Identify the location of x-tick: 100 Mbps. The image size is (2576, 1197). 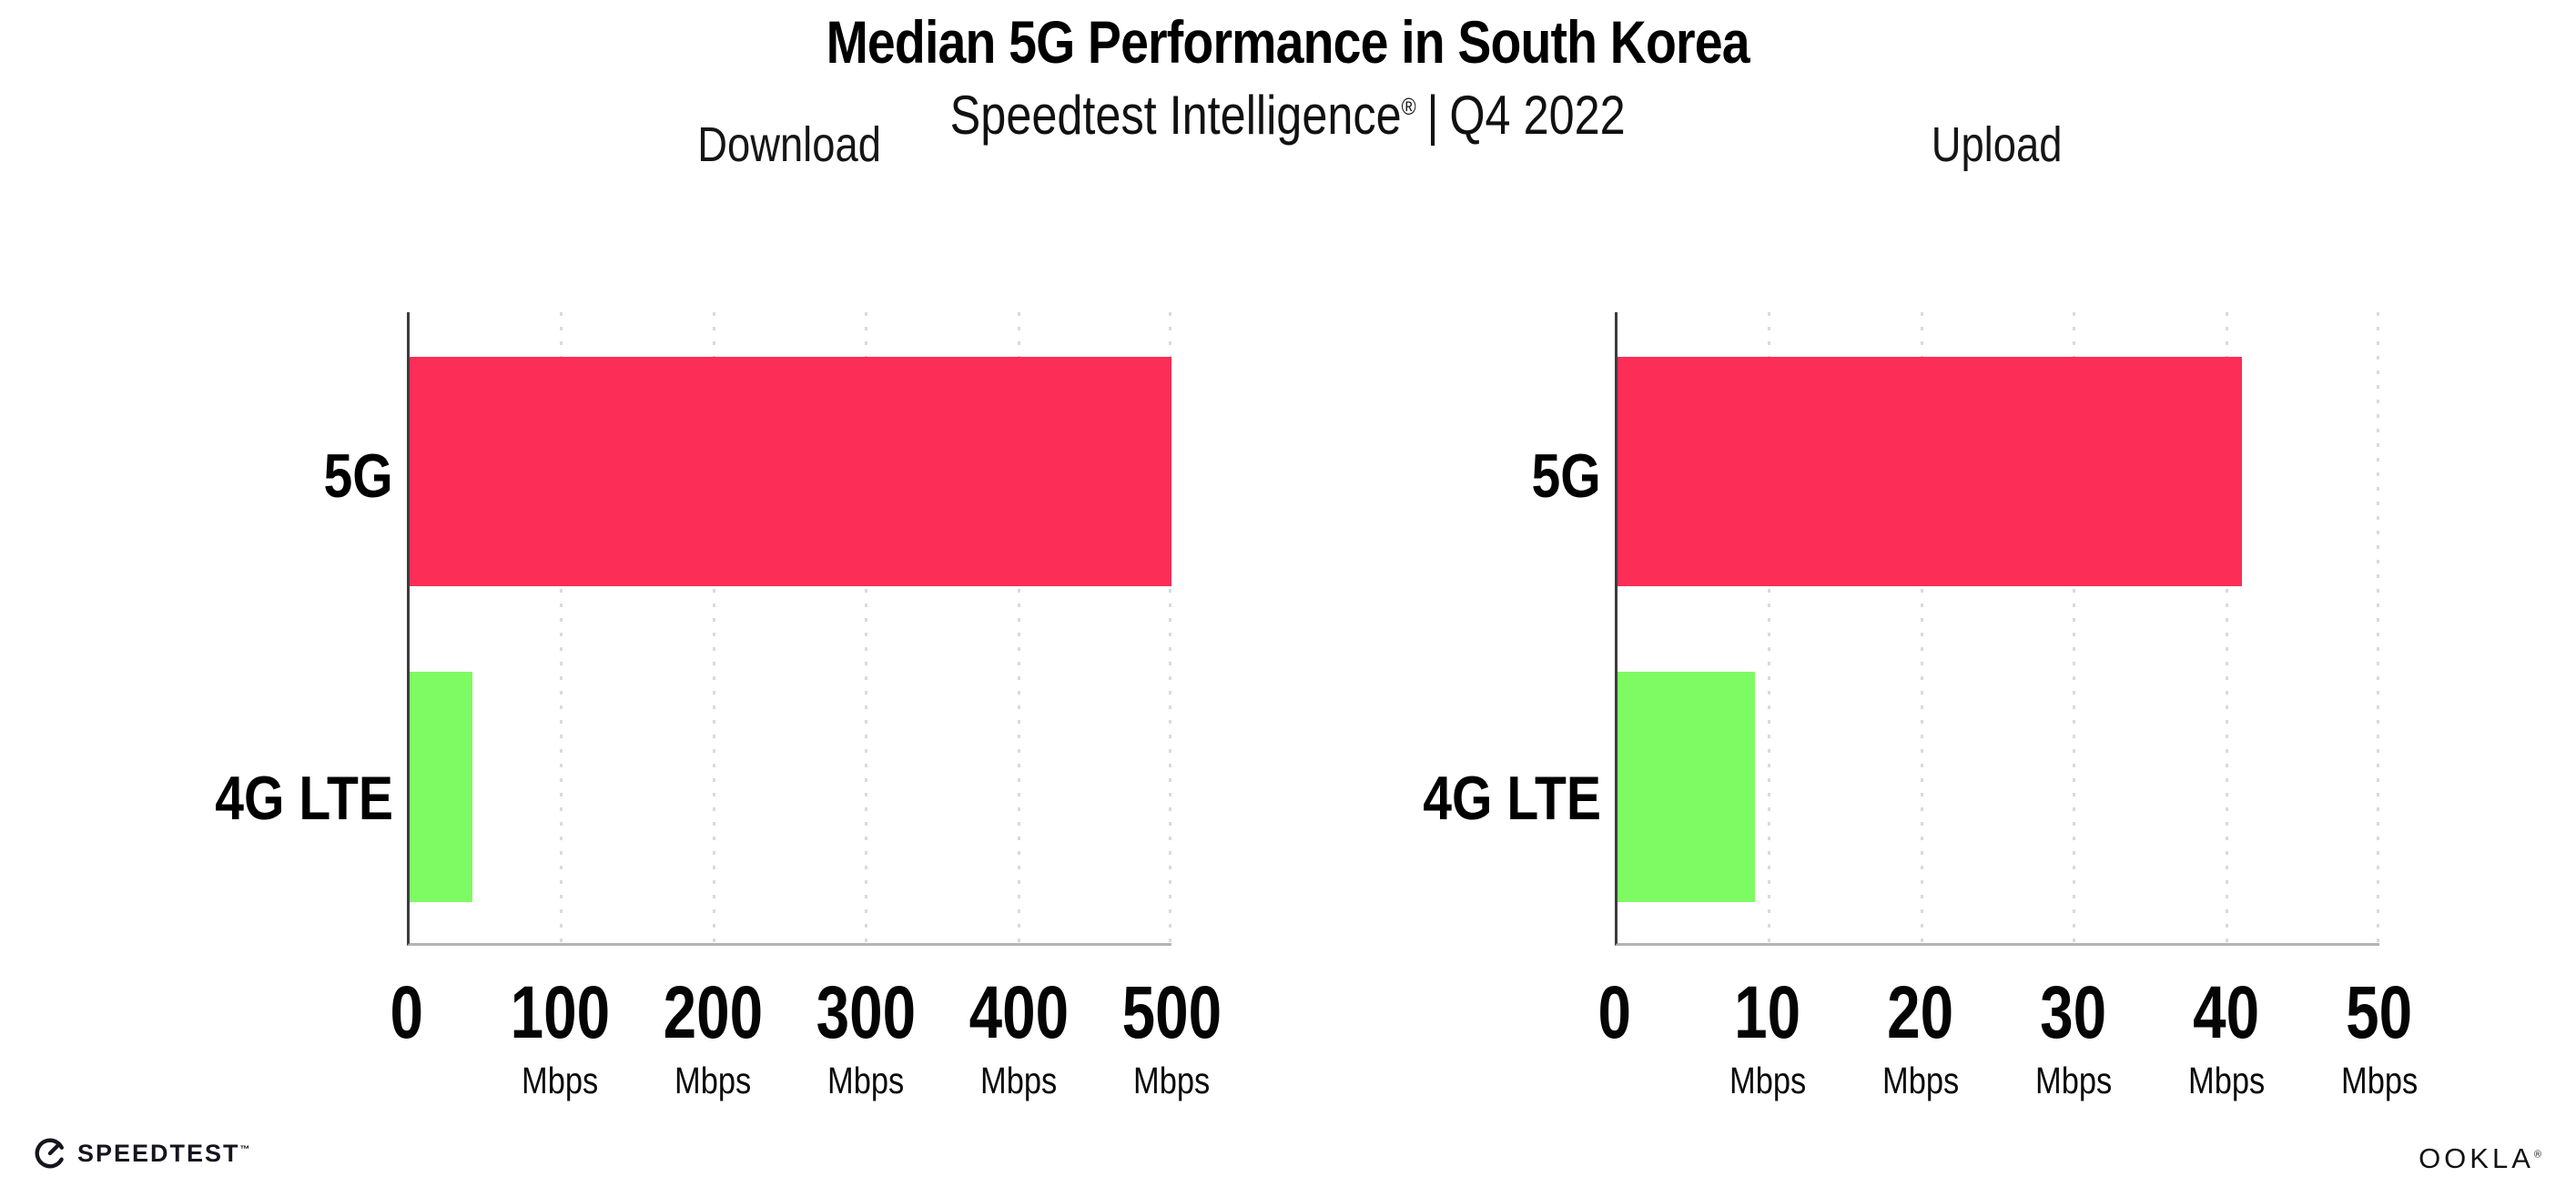
(559, 1039).